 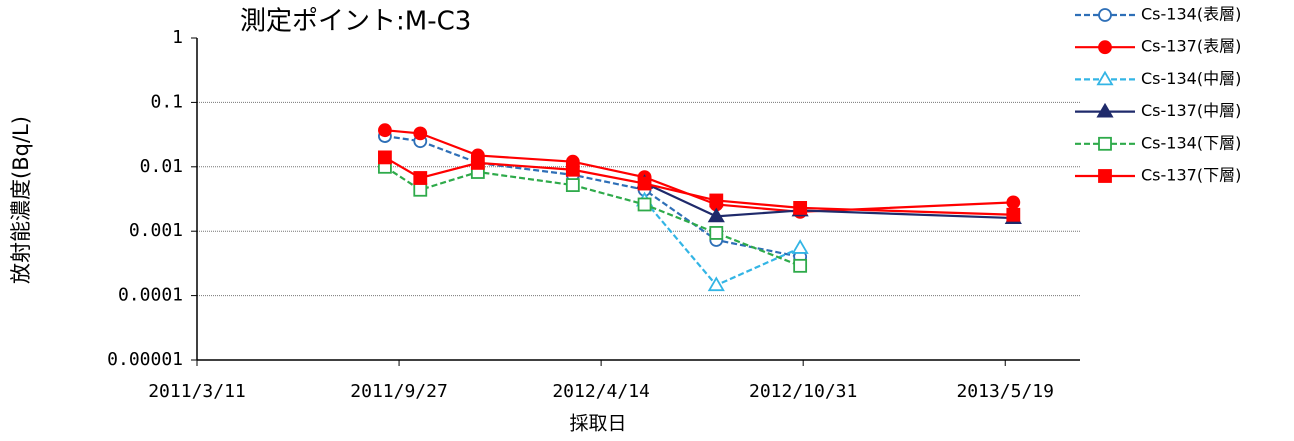 What do you see at coordinates (156, 230) in the screenshot?
I see `y-tick-label: 0.001` at bounding box center [156, 230].